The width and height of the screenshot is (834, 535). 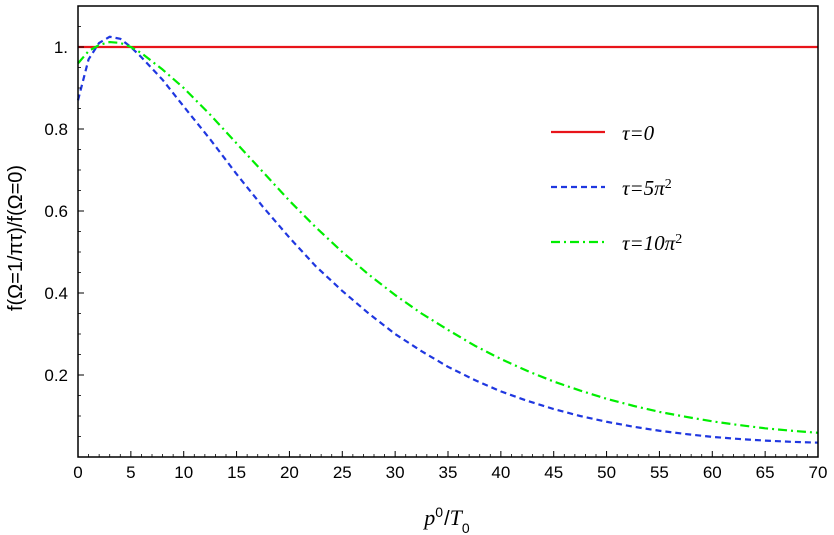 What do you see at coordinates (61, 47) in the screenshot?
I see `y-tick-label: 1.` at bounding box center [61, 47].